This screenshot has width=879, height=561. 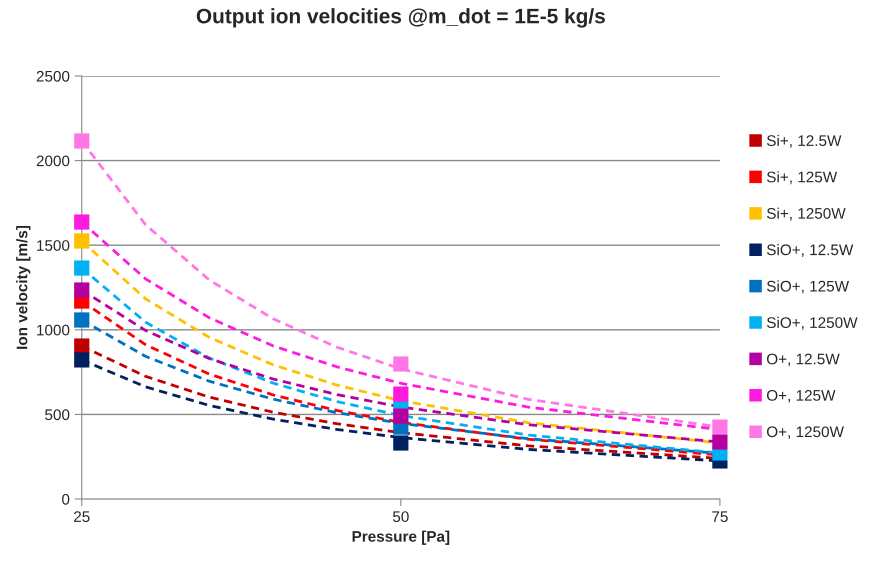 I want to click on legend-label: Si+, 1250W, so click(x=806, y=214).